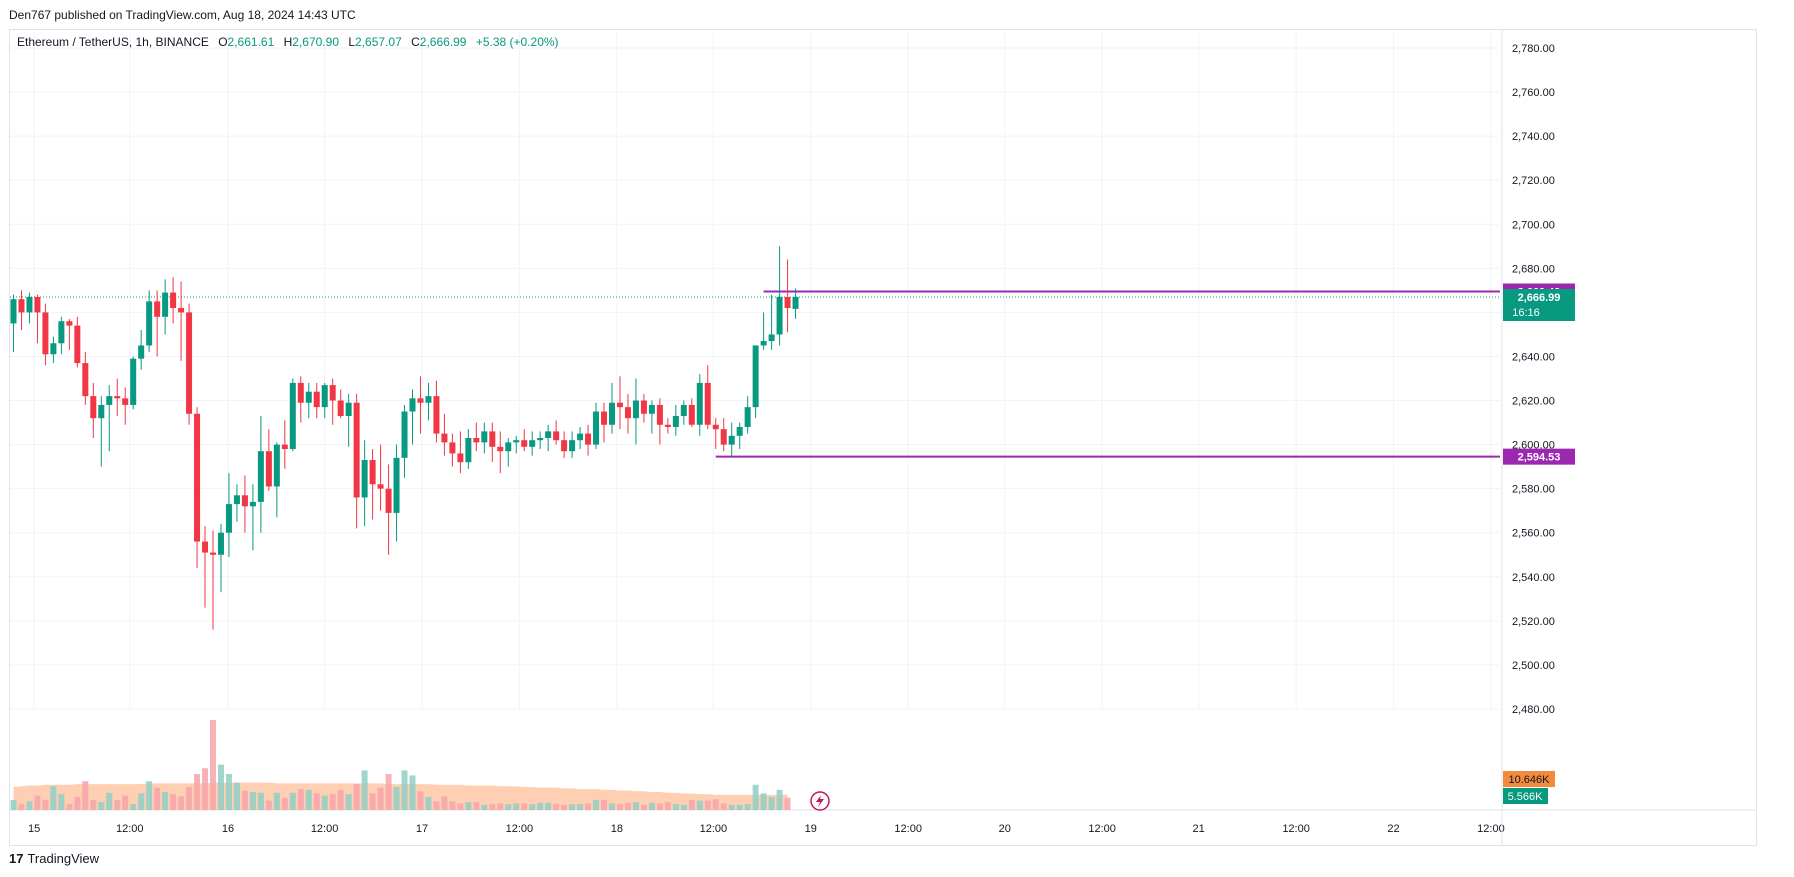 This screenshot has height=877, width=1794. What do you see at coordinates (1533, 534) in the screenshot?
I see `y-tick-label: 2,560.00` at bounding box center [1533, 534].